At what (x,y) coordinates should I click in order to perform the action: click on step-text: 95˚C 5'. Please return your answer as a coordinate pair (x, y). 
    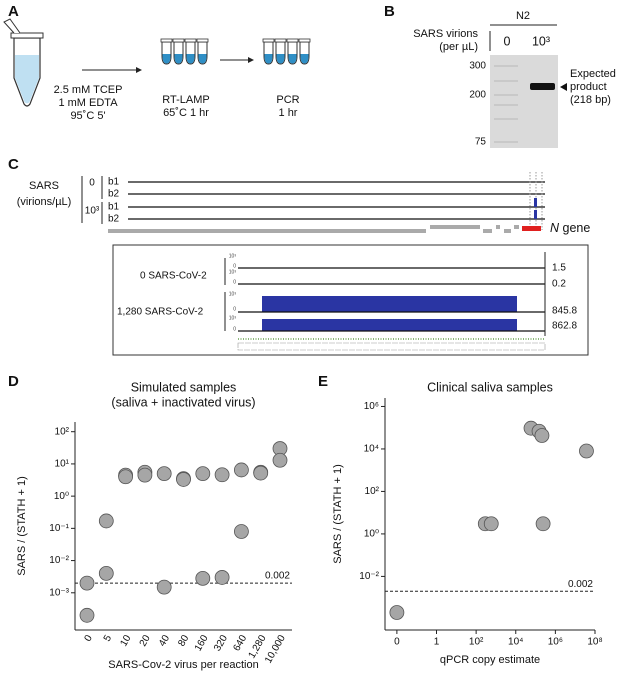
    Looking at the image, I should click on (87, 116).